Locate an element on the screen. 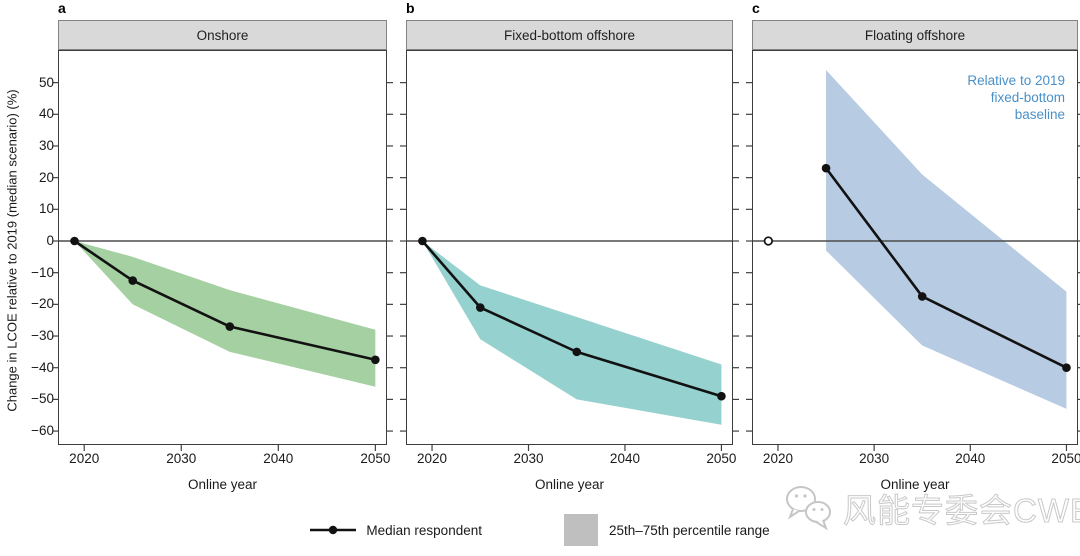 The height and width of the screenshot is (556, 1080). legend-item-band: 25th–75th percentile range is located at coordinates (666, 530).